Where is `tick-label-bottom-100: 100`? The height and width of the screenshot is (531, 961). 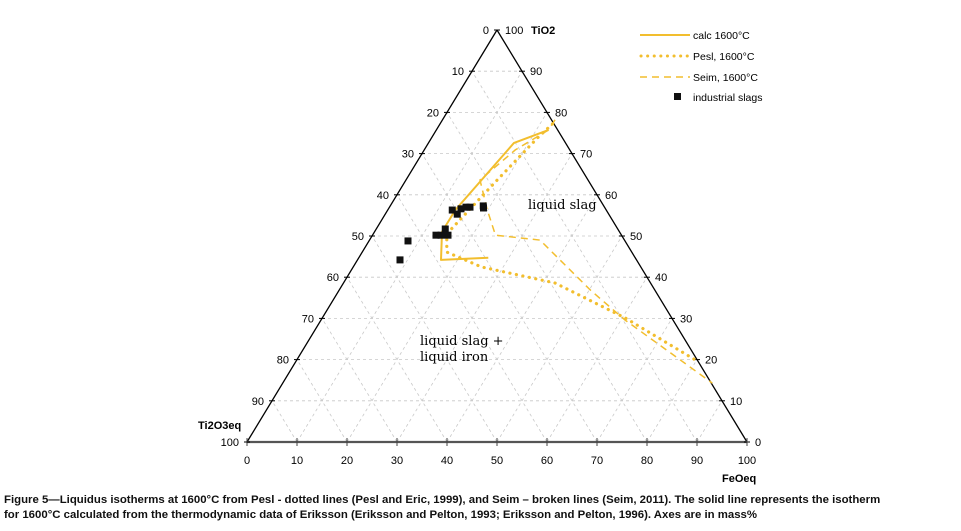 tick-label-bottom-100: 100 is located at coordinates (747, 461).